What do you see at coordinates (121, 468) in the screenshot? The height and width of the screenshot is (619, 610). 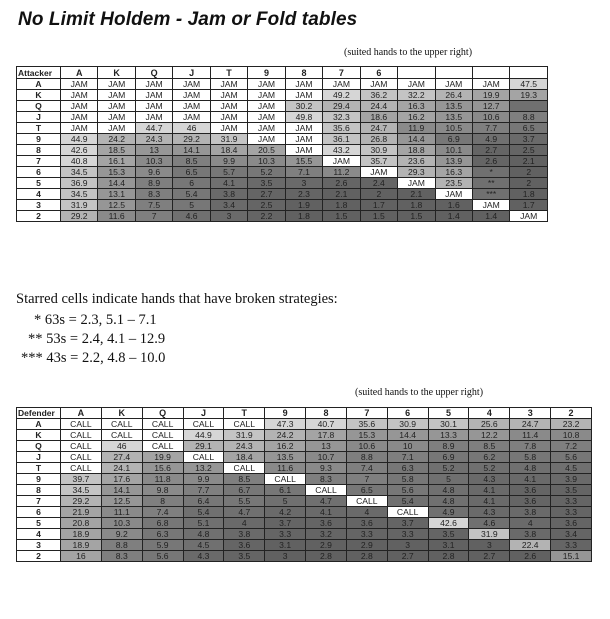 I see `defender-cell: 24.1` at bounding box center [121, 468].